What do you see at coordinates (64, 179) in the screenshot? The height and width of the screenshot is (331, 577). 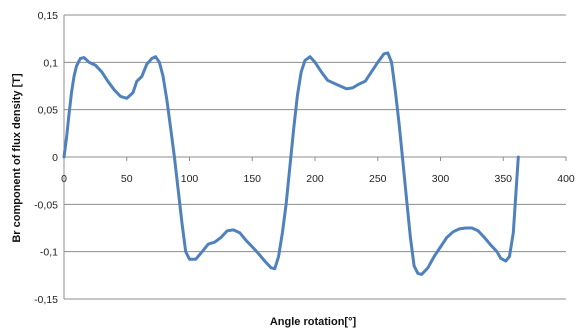 I see `x-tick-label: 0` at bounding box center [64, 179].